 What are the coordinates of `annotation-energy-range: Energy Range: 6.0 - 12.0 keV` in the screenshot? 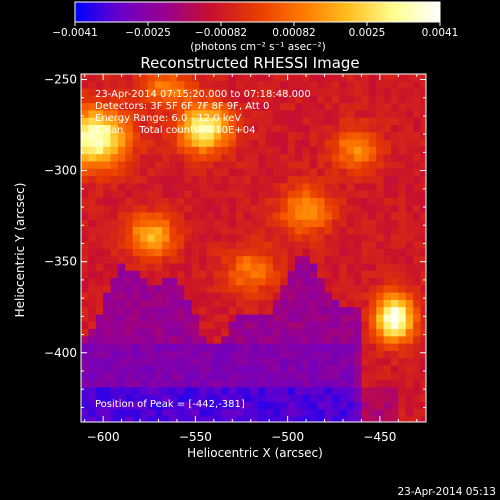 It's located at (168, 118).